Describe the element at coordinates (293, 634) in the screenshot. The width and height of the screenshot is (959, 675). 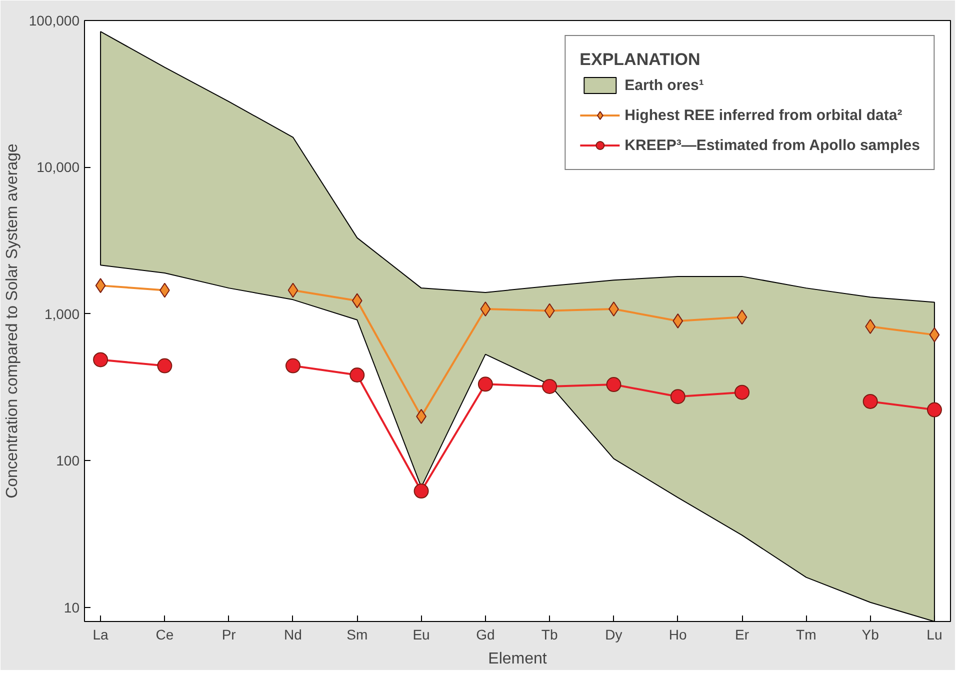
I see `x-tick-label: Nd` at that location.